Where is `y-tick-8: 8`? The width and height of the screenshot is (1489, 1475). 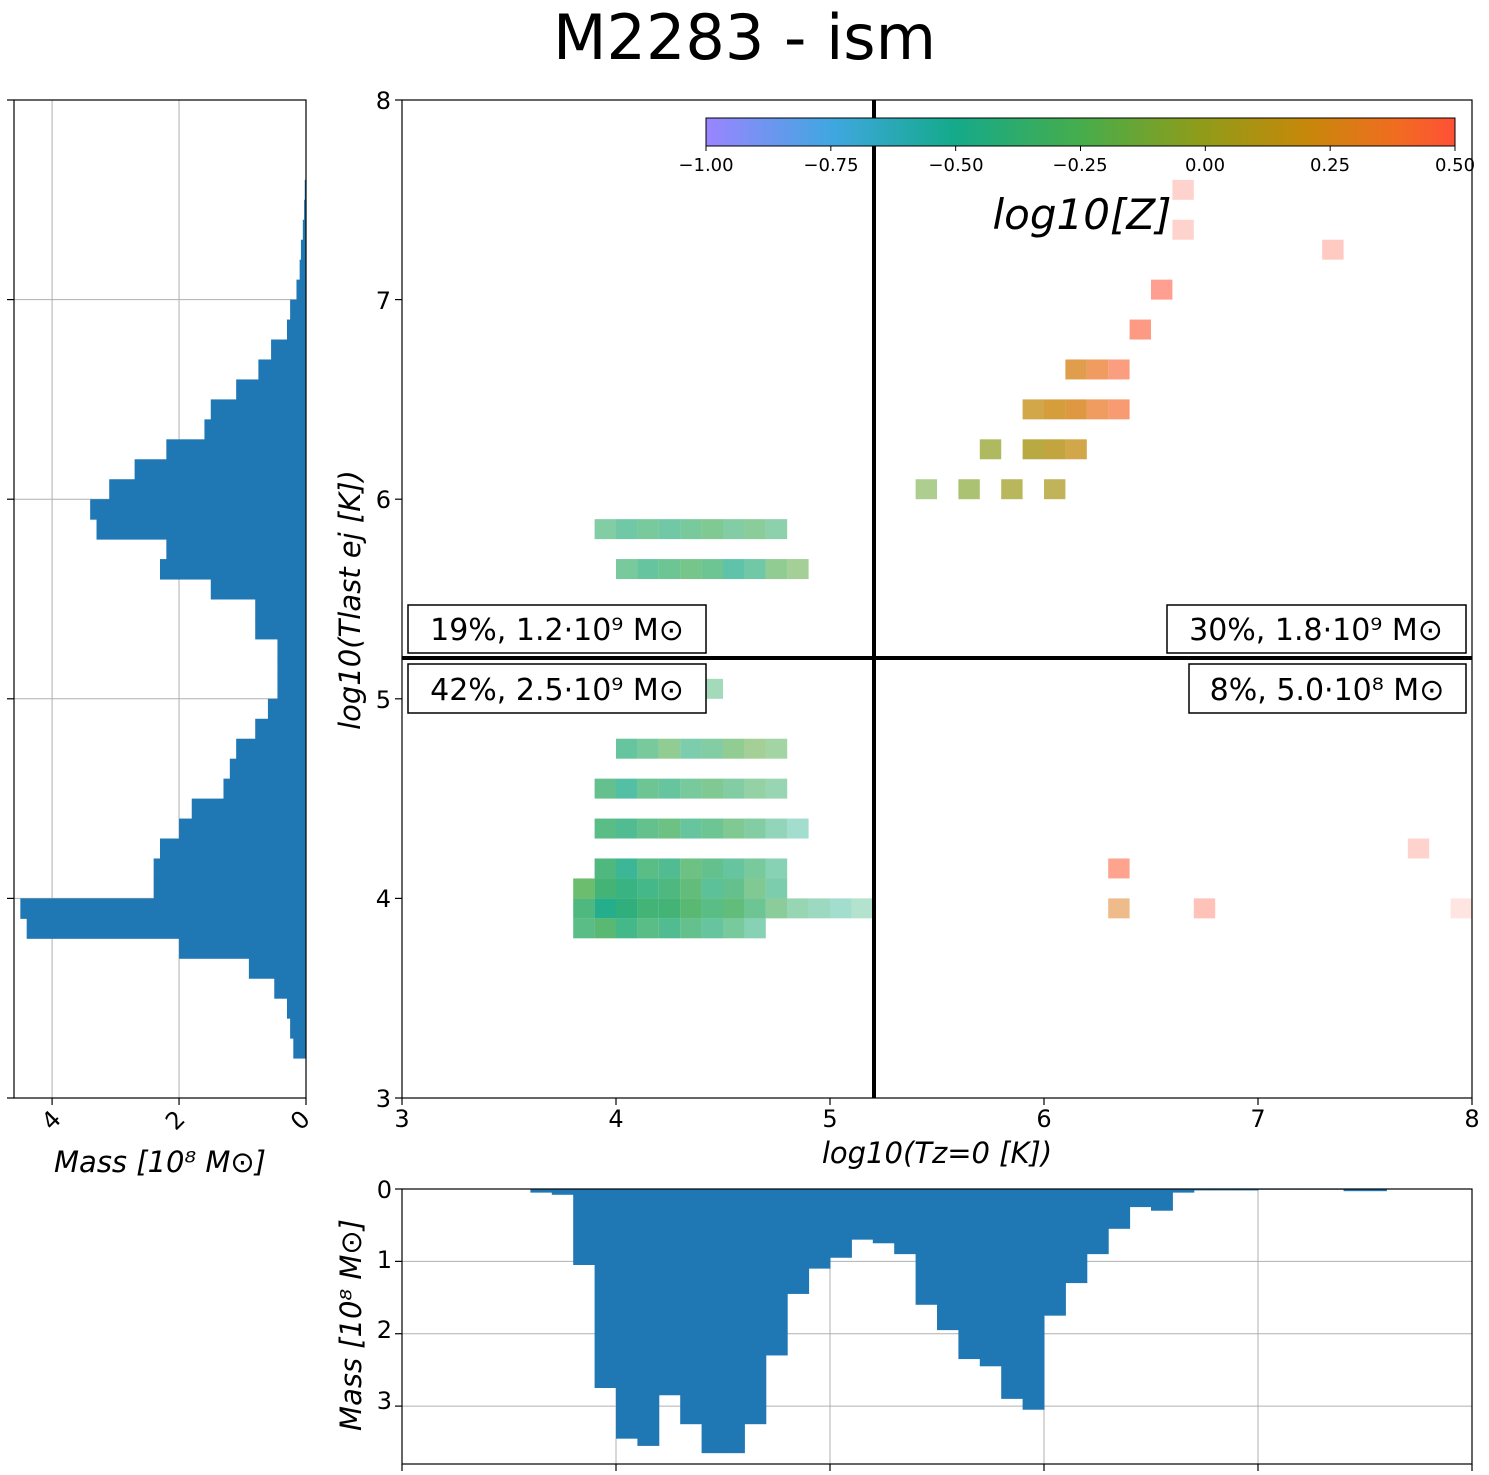 y-tick-8: 8 is located at coordinates (383, 101).